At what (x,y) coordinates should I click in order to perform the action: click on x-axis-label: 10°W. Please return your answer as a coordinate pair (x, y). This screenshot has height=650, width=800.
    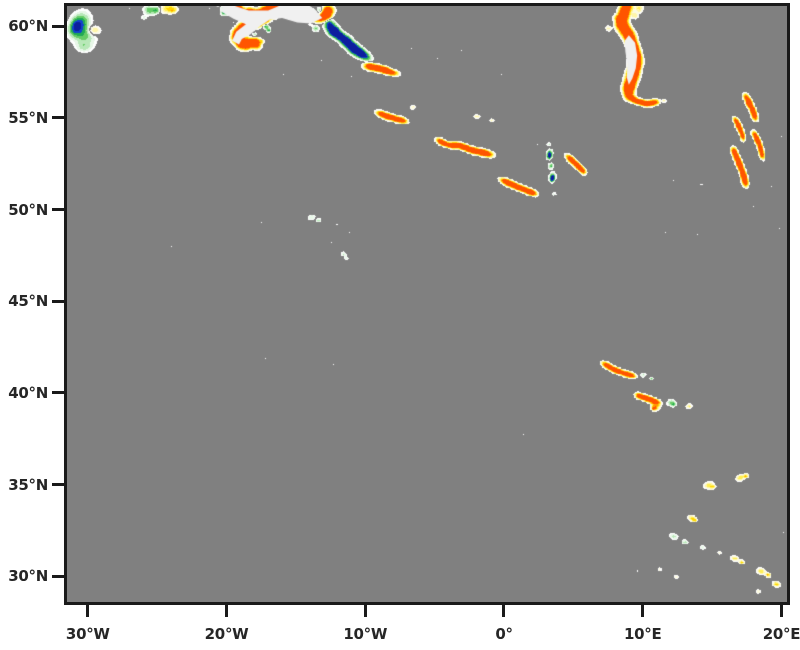
    Looking at the image, I should click on (365, 634).